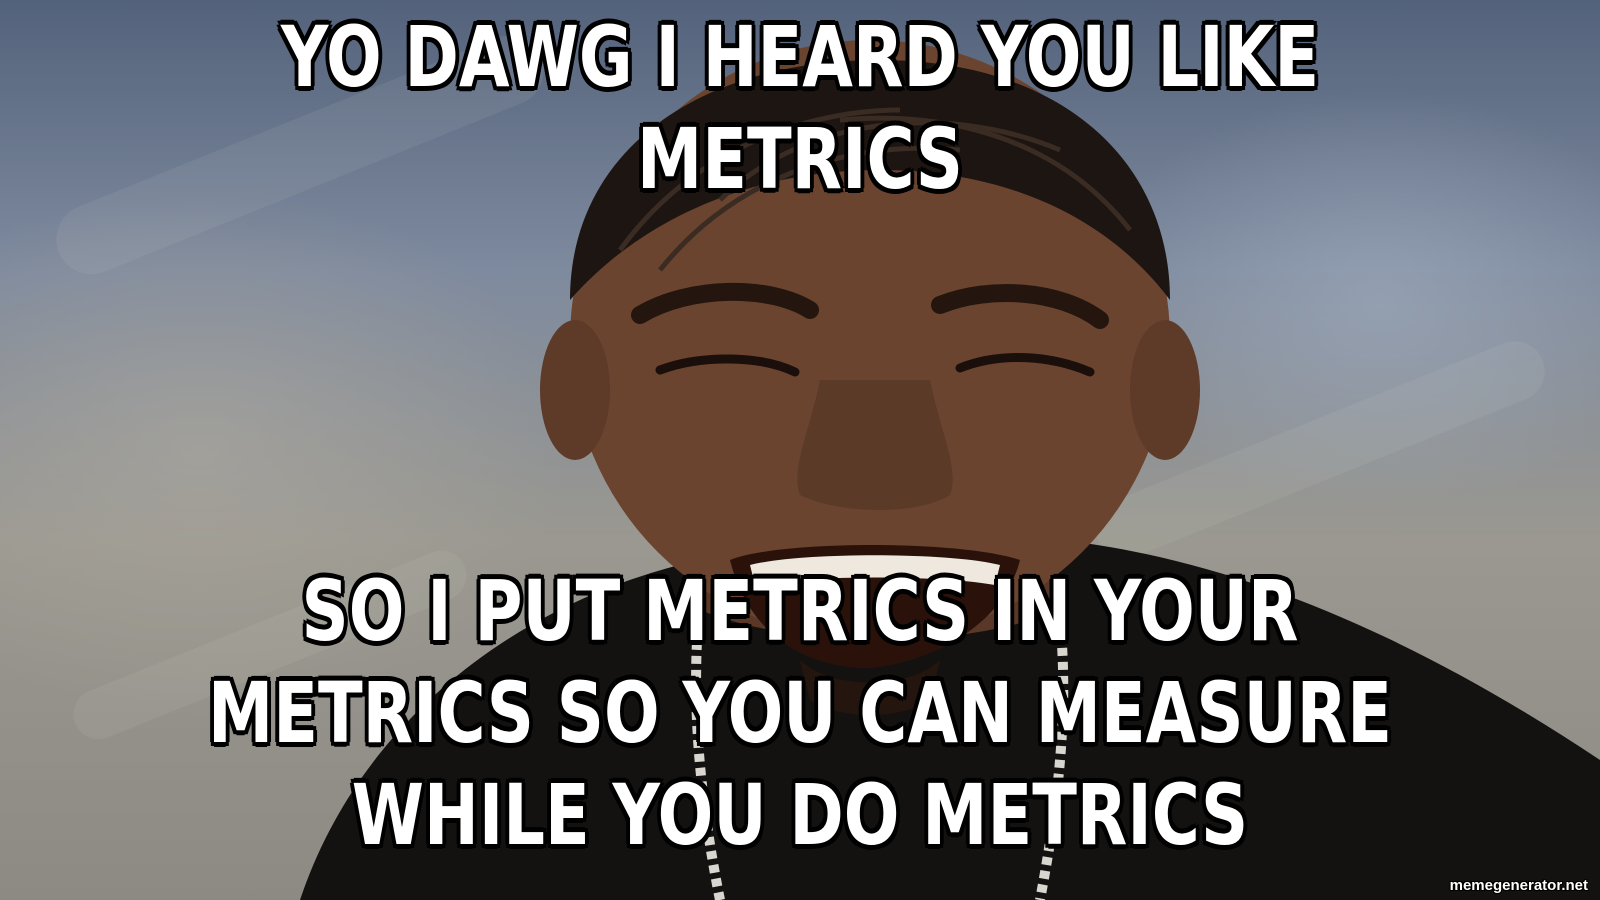 Image resolution: width=1600 pixels, height=900 pixels. What do you see at coordinates (1025, 365) in the screenshot?
I see `right-eye` at bounding box center [1025, 365].